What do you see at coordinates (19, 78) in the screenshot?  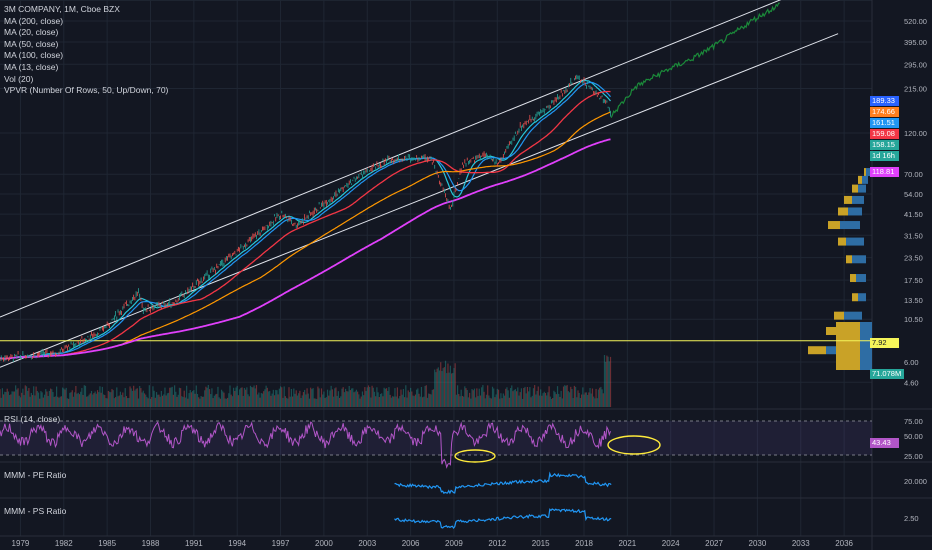 I see `legend-vol: Vol (20)` at bounding box center [19, 78].